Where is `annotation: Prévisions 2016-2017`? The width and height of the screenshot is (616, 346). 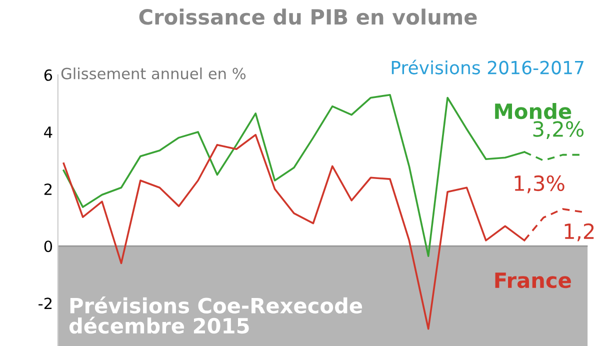 annotation: Prévisions 2016-2017 is located at coordinates (488, 67).